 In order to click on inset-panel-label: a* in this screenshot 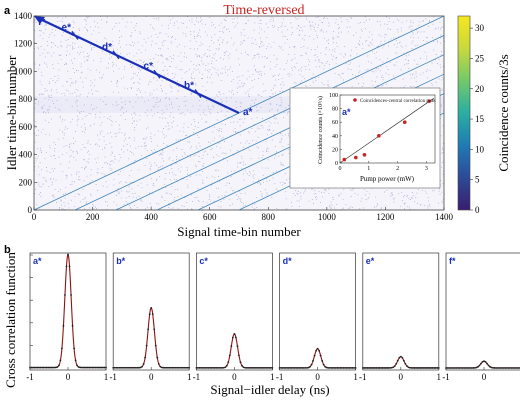, I will do `click(346, 112)`.